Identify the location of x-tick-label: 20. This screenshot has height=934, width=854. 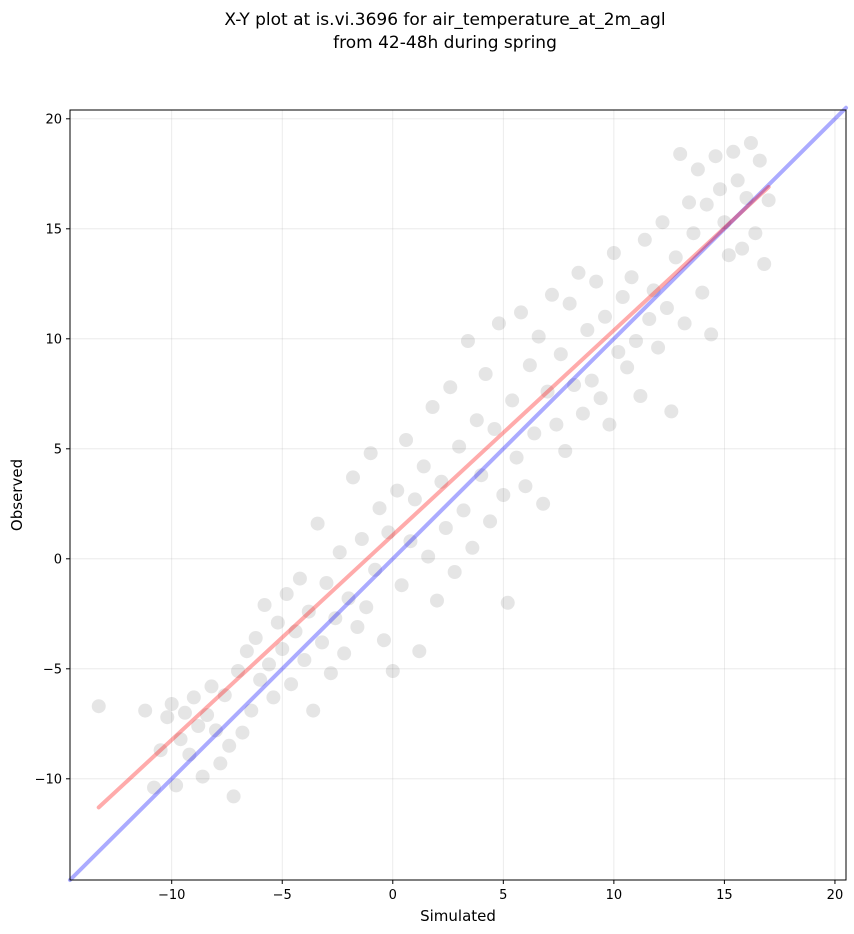
(835, 895).